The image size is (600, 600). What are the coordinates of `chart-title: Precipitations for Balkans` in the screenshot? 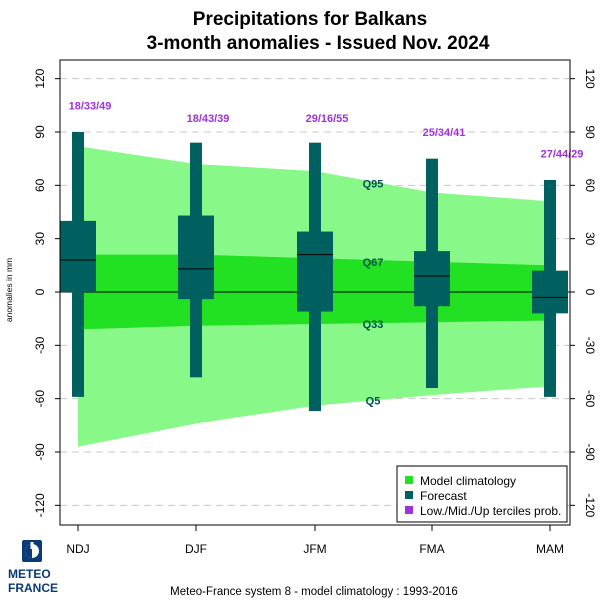 It's located at (310, 19).